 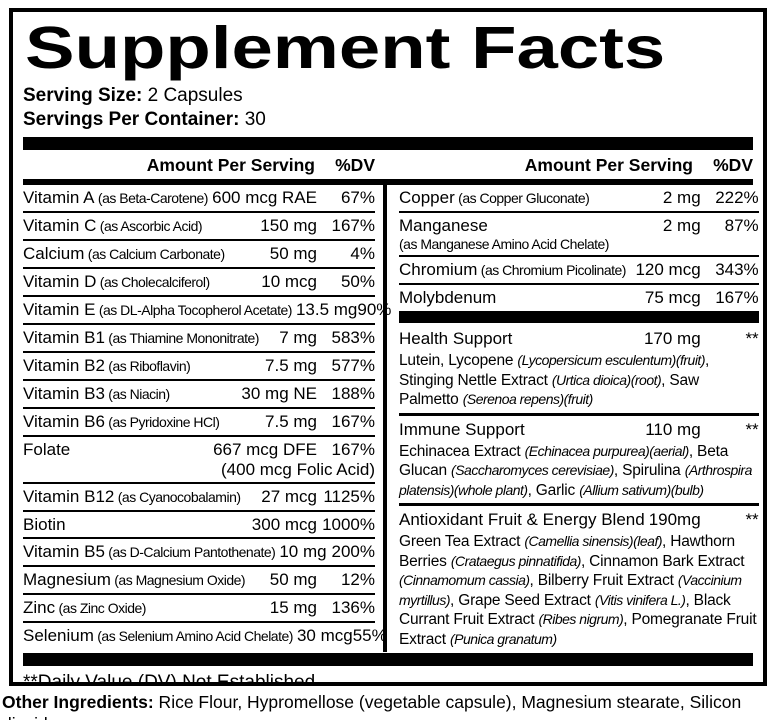 I want to click on nutrient-row-line: Calcium (as Calcium Carbonate) 50 mg 4%, so click(x=199, y=254).